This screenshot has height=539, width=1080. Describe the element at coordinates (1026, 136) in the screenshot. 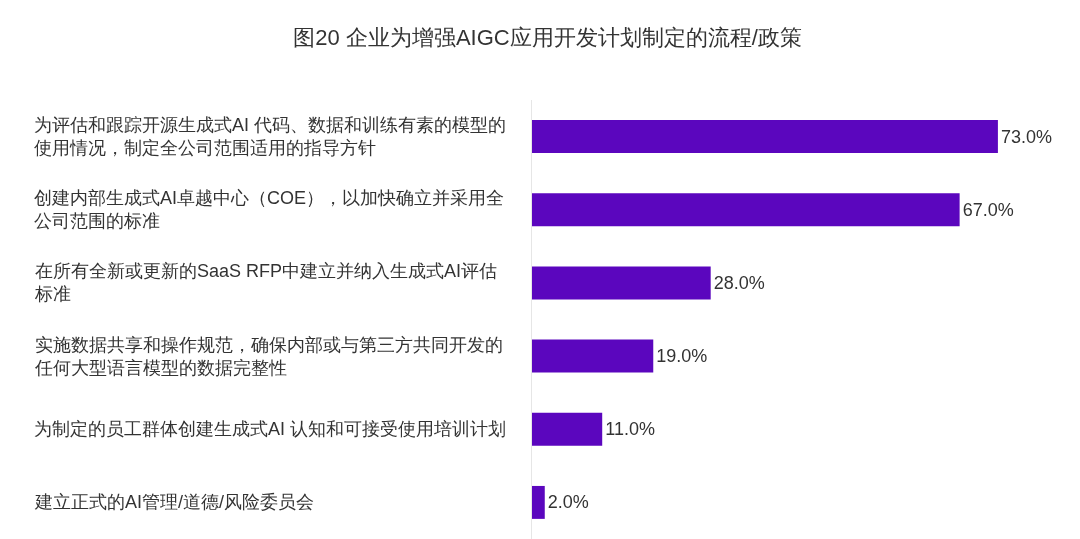

I see `data-label: 73.0%` at that location.